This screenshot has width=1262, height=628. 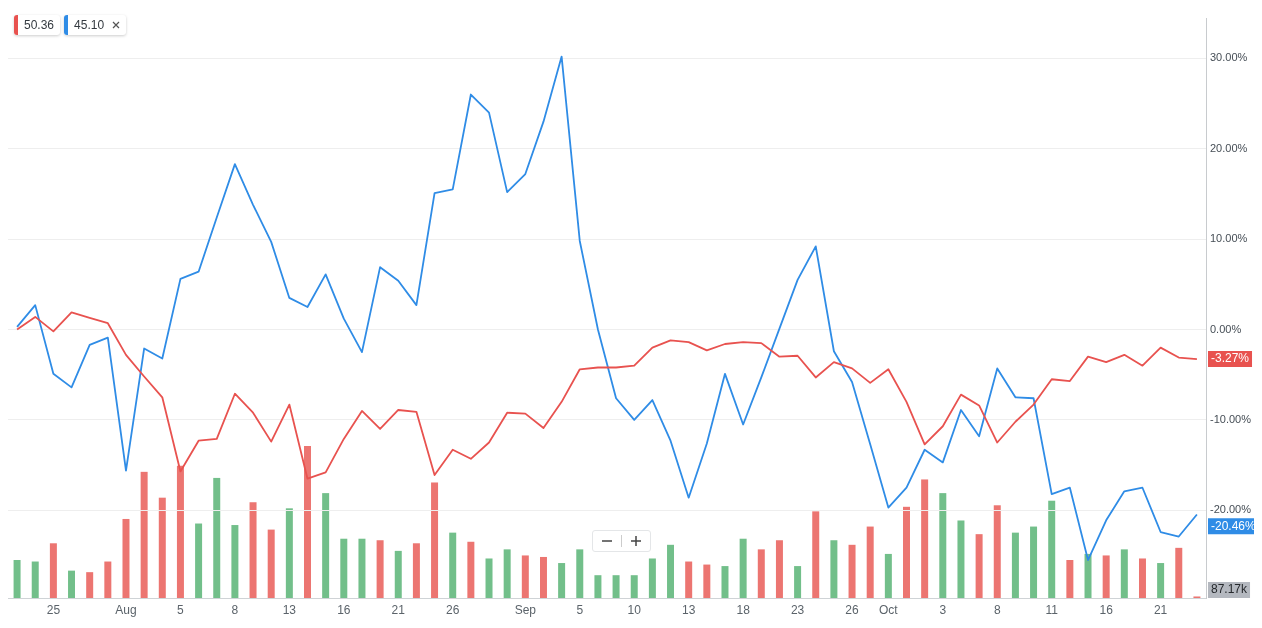 I want to click on text: 87.17k, so click(x=1230, y=589).